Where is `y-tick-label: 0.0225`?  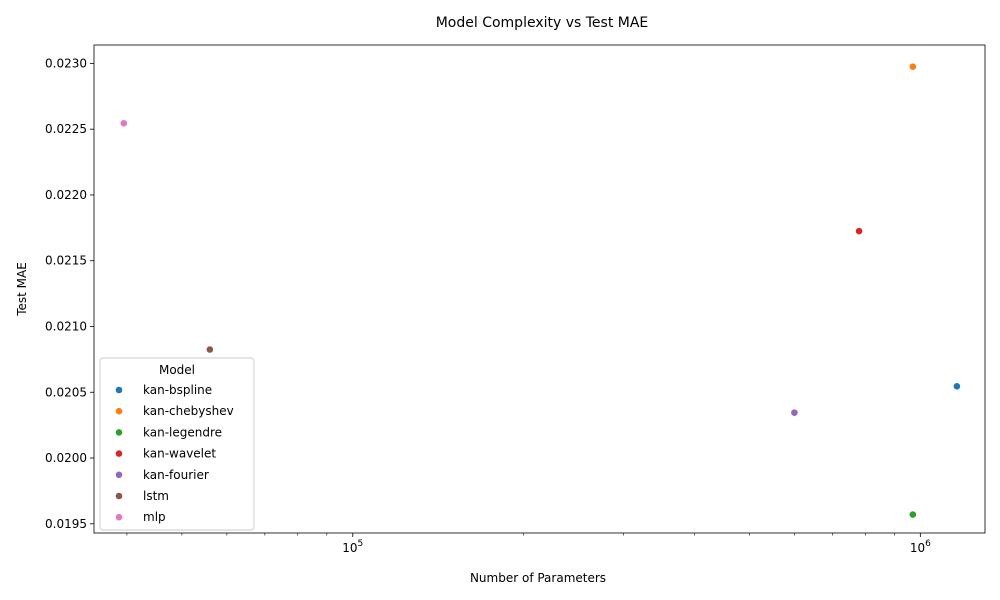
y-tick-label: 0.0225 is located at coordinates (66, 129).